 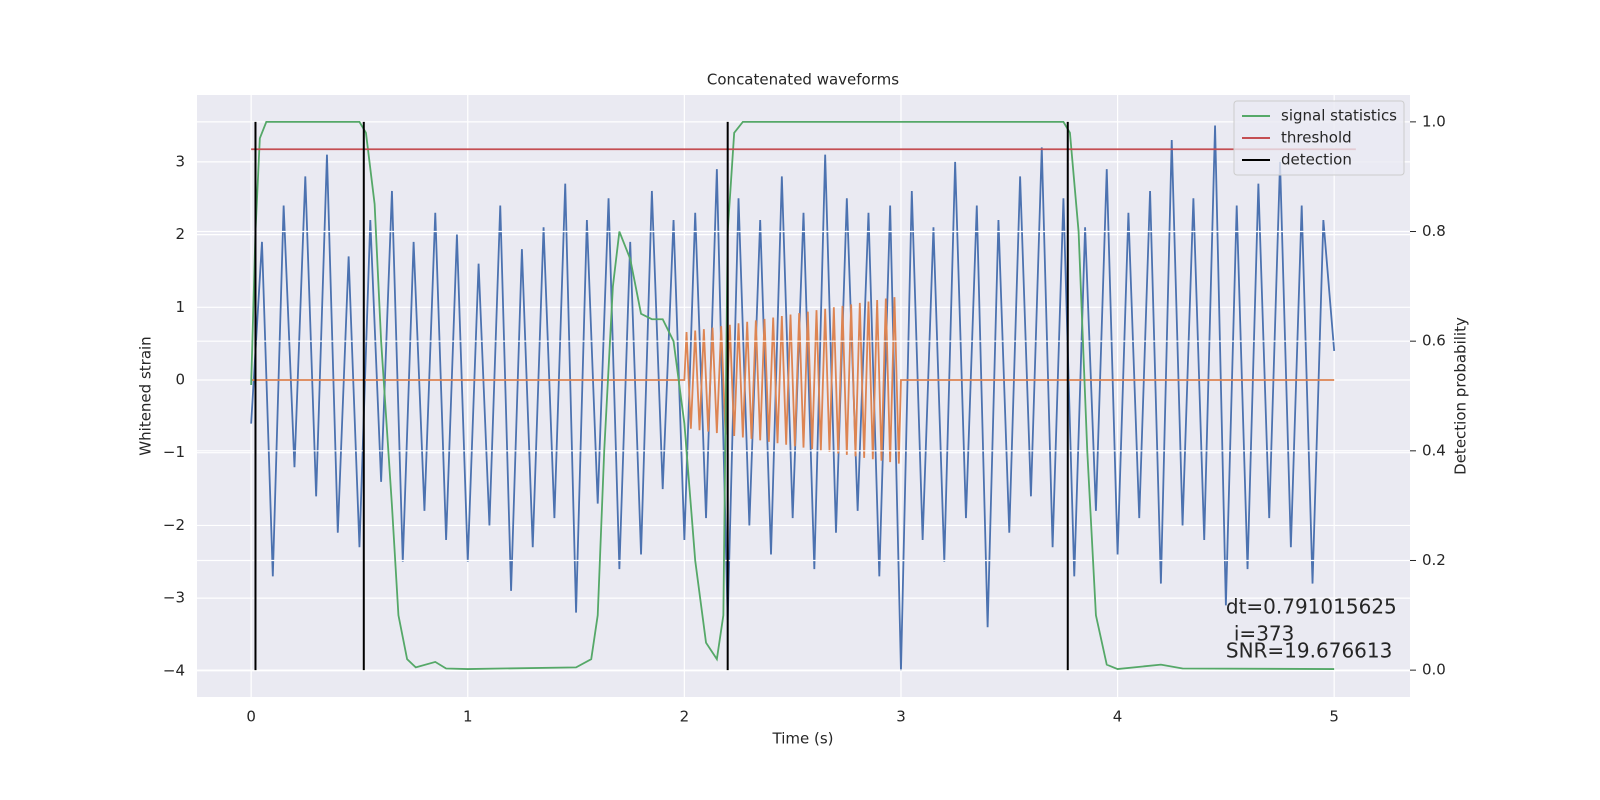 What do you see at coordinates (1434, 560) in the screenshot?
I see `y2-tick-label: 0.2` at bounding box center [1434, 560].